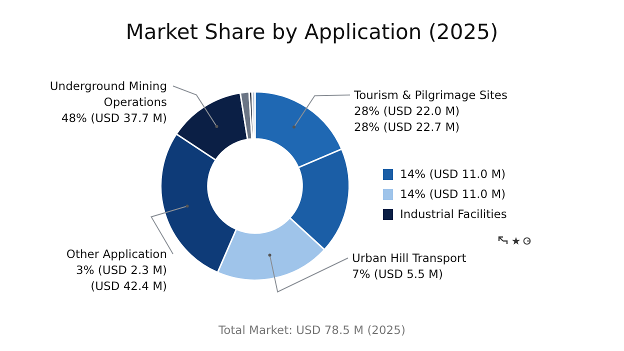 The height and width of the screenshot is (351, 624). Describe the element at coordinates (410, 266) in the screenshot. I see `text: Urban Hill Transport 7% (USD 5.5 M)` at that location.